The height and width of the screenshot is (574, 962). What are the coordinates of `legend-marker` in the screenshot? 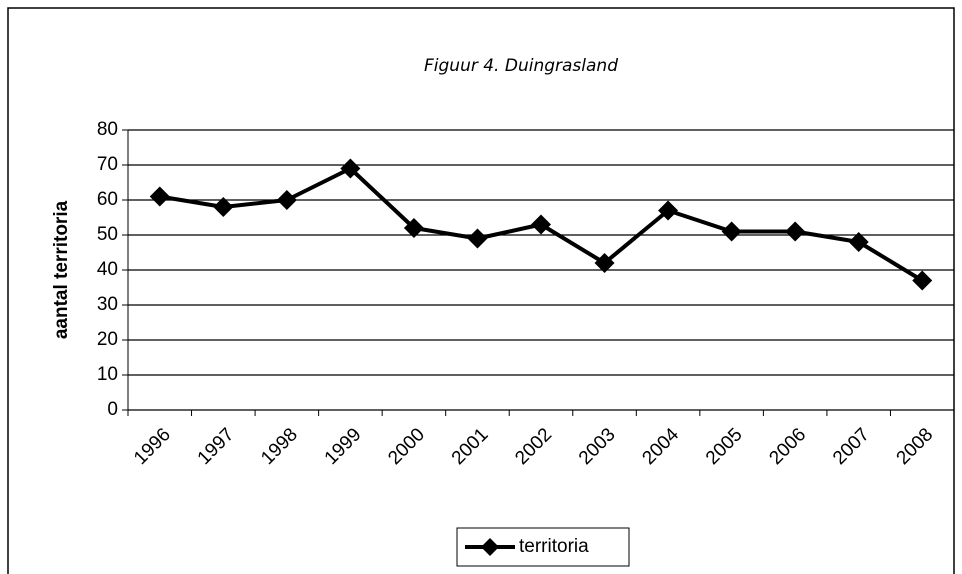 It's located at (490, 547).